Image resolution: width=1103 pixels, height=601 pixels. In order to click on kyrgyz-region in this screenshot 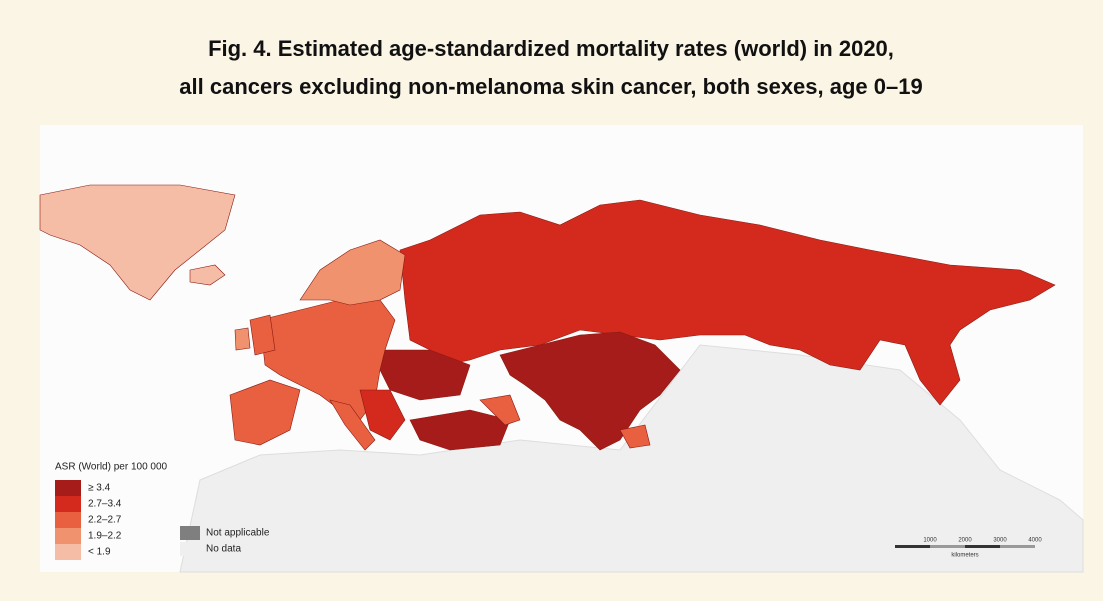, I will do `click(635, 436)`.